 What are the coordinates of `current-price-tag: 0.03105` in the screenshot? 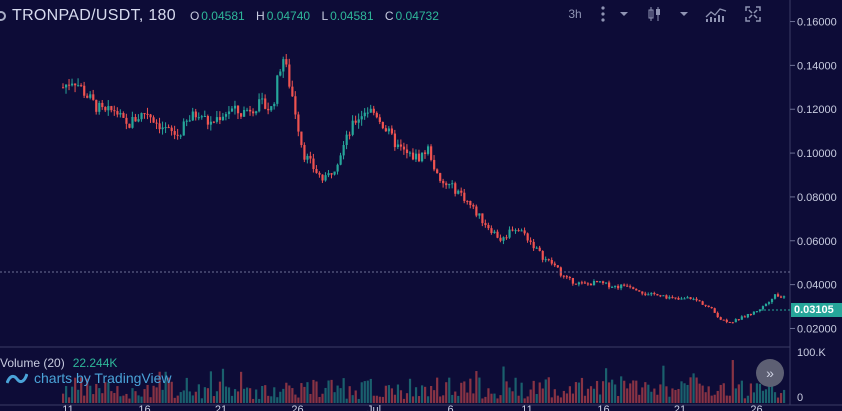 It's located at (816, 310).